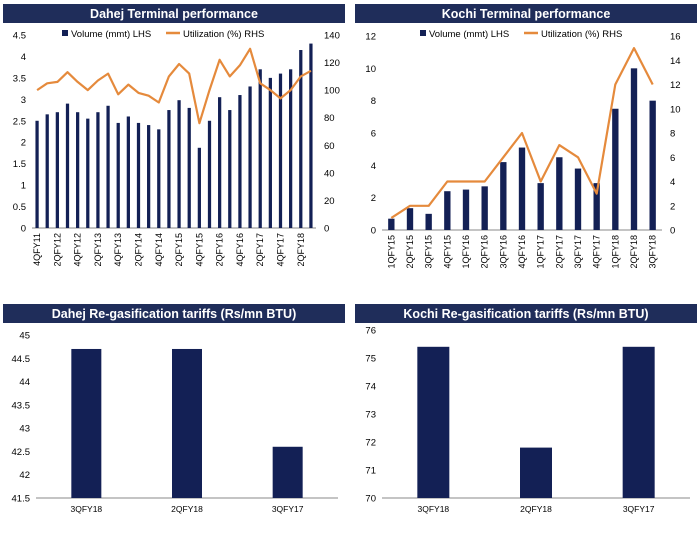 The height and width of the screenshot is (535, 700). I want to click on y-right-tick-label: 10, so click(675, 109).